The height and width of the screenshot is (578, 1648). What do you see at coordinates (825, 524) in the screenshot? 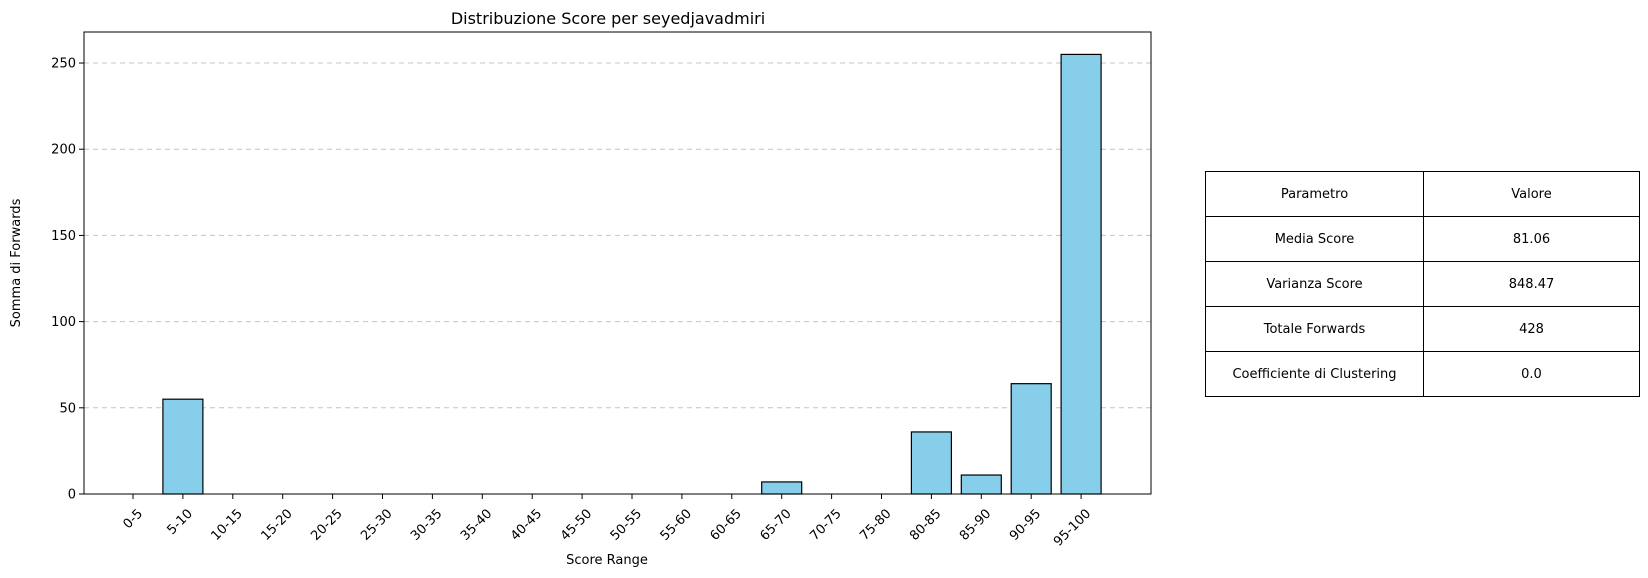
I see `x-tick-label: 70-75` at bounding box center [825, 524].